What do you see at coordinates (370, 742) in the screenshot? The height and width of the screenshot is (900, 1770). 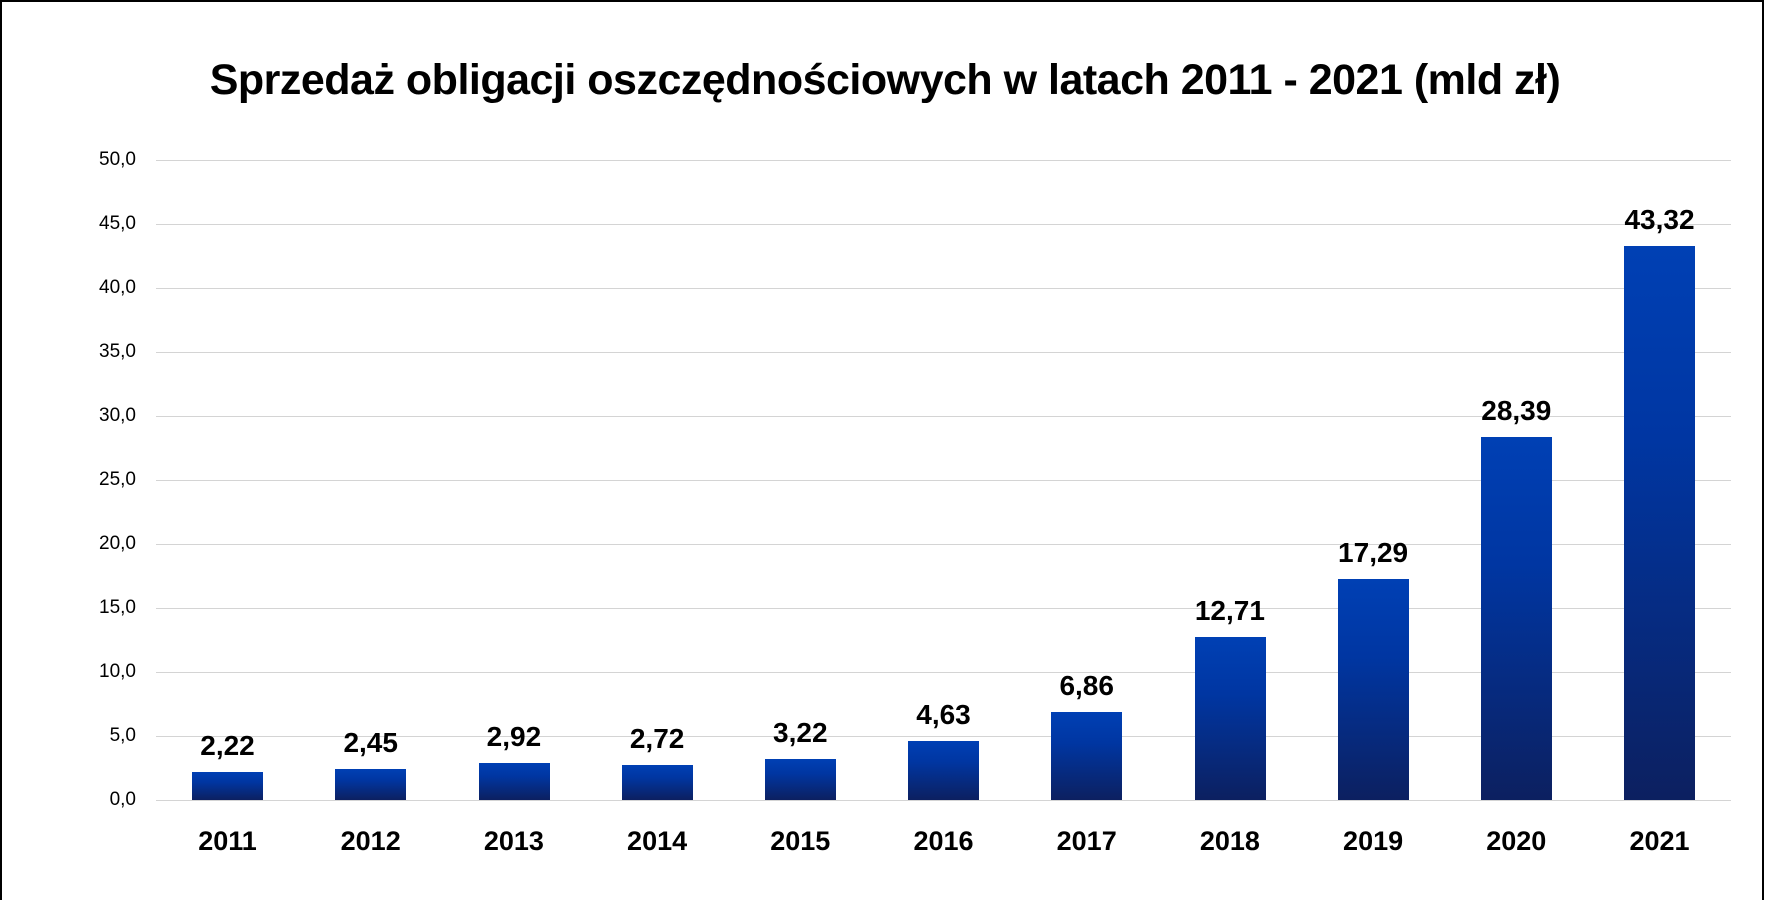 I see `value-label: 2,45` at bounding box center [370, 742].